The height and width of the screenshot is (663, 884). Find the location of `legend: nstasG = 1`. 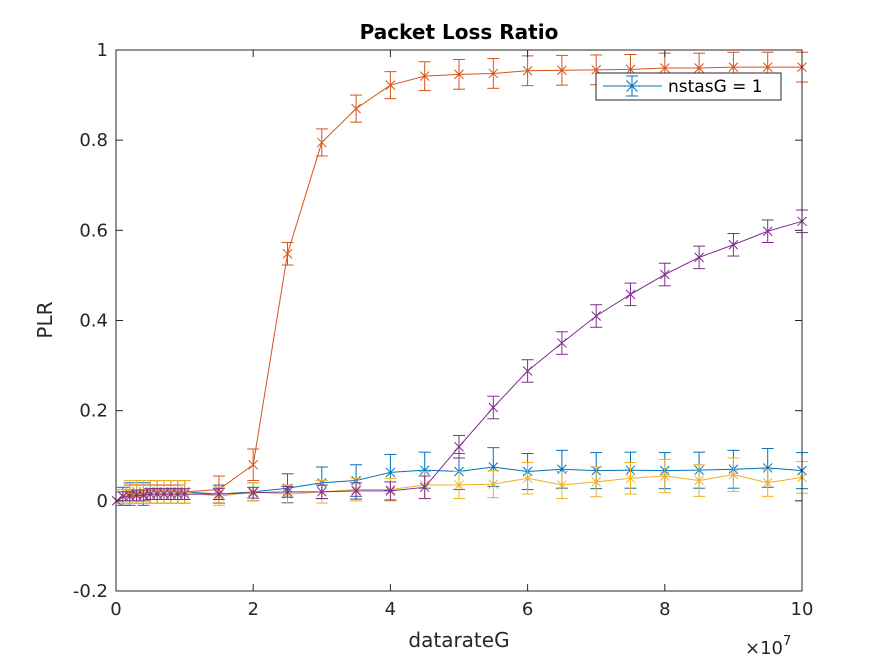

legend: nstasG = 1 is located at coordinates (688, 86).